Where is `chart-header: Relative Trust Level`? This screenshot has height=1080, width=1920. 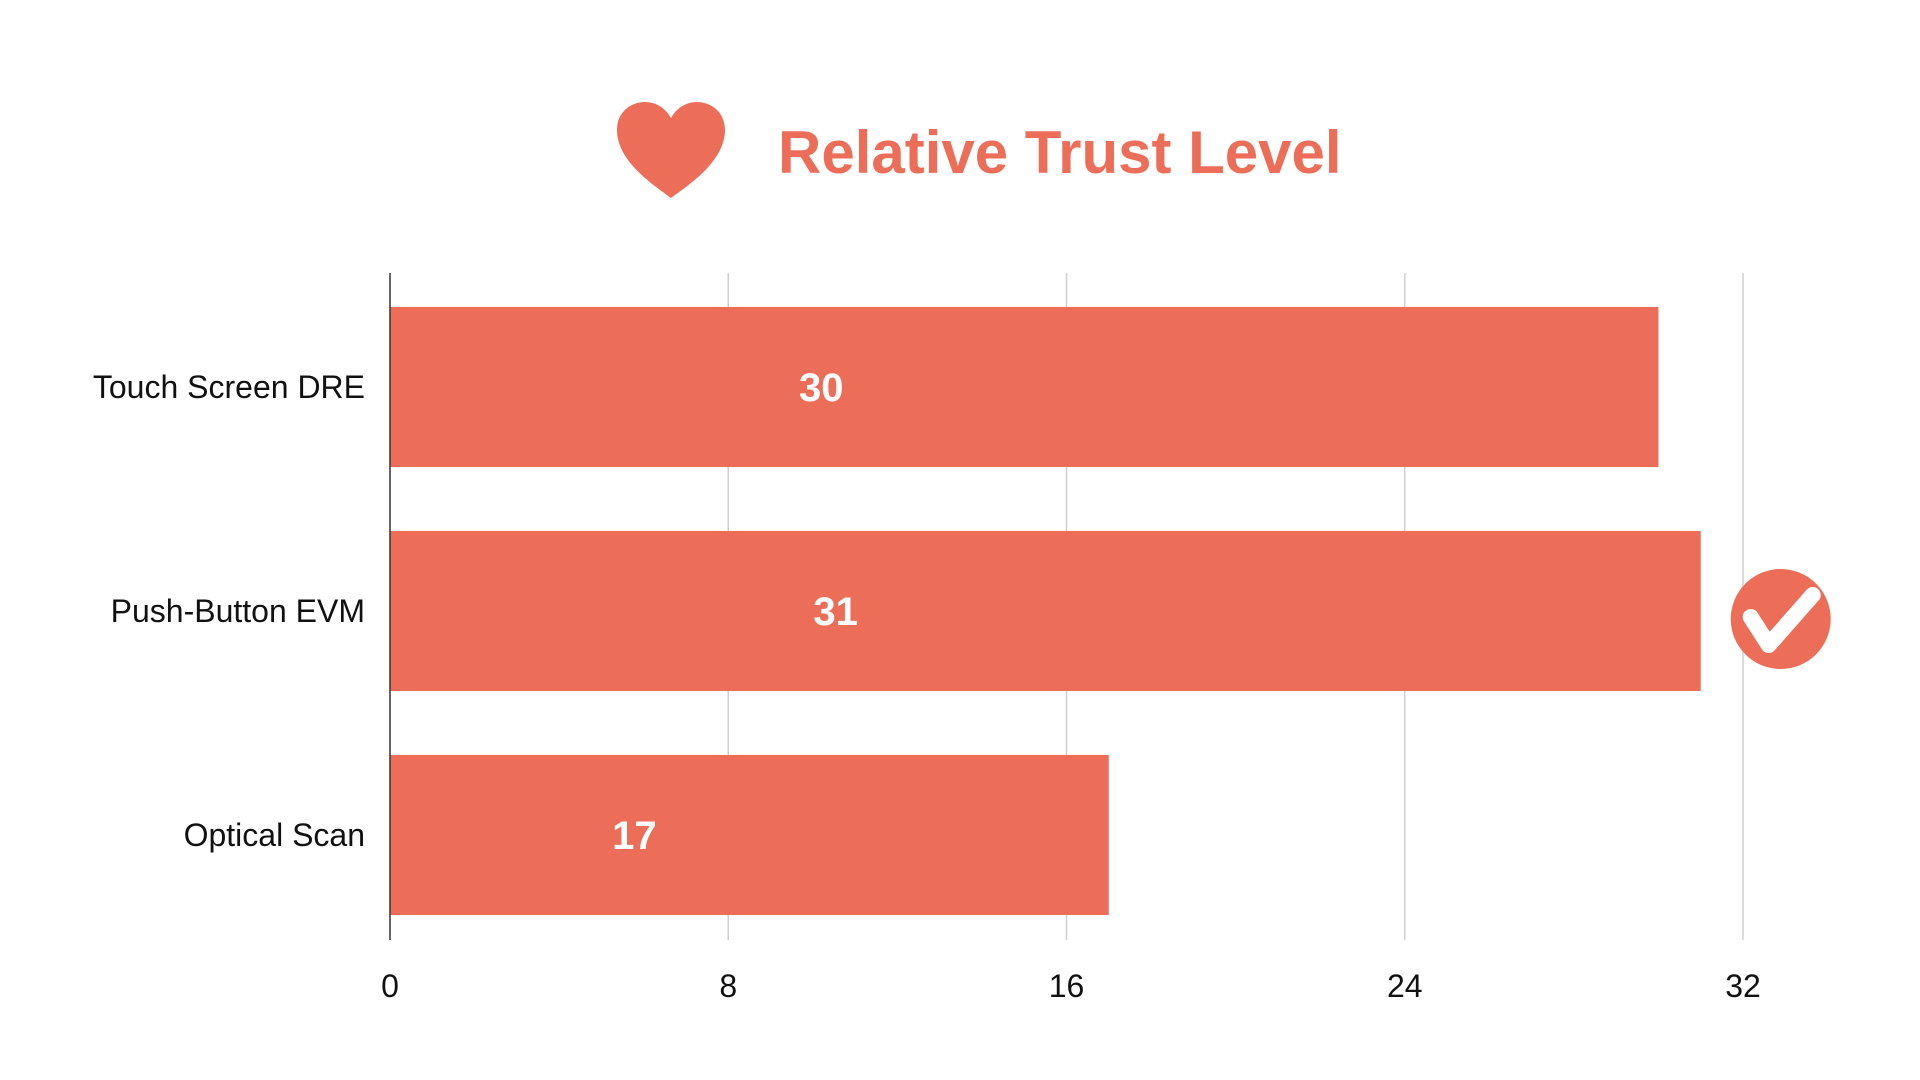
chart-header: Relative Trust Level is located at coordinates (960, 155).